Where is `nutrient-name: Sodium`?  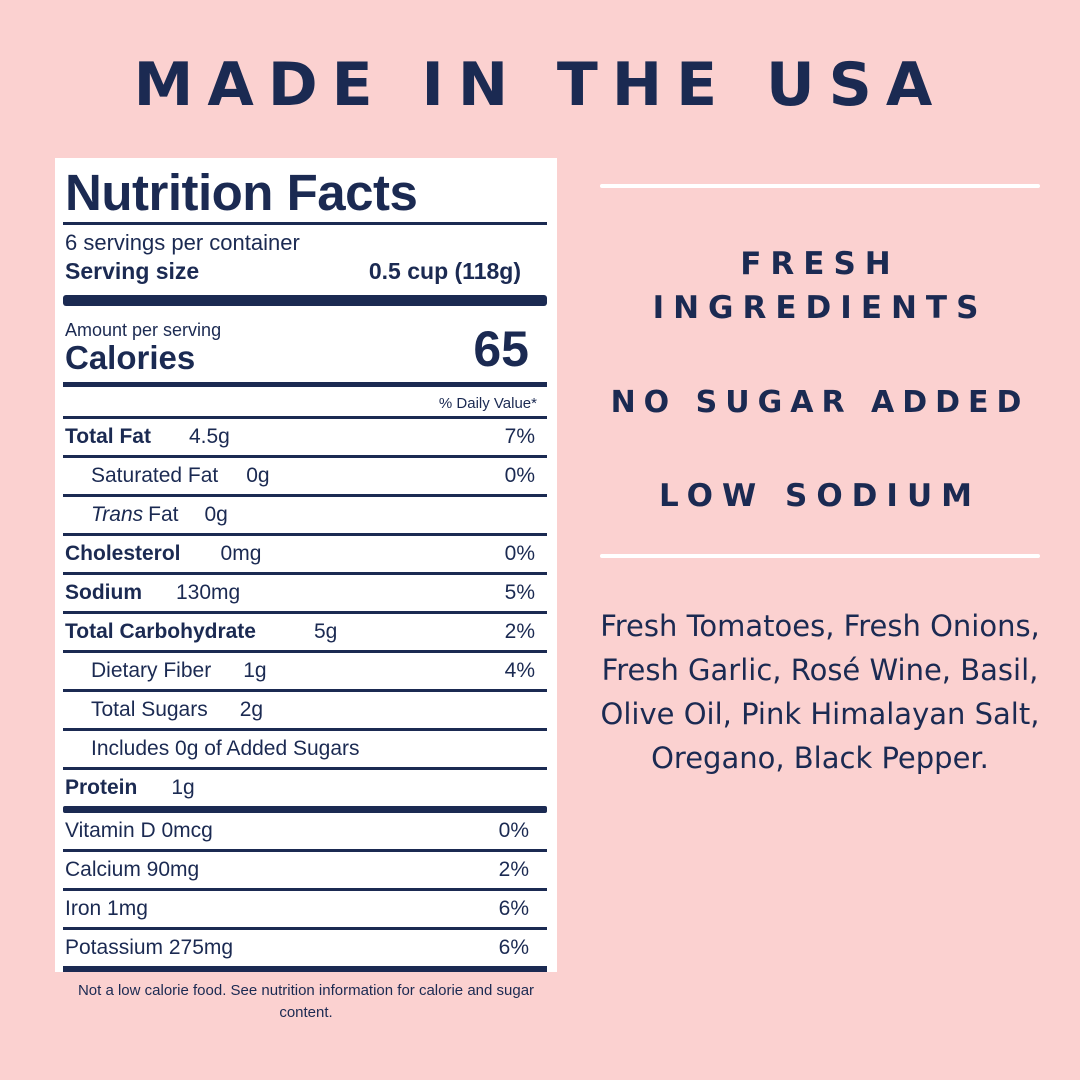
nutrient-name: Sodium is located at coordinates (103, 592).